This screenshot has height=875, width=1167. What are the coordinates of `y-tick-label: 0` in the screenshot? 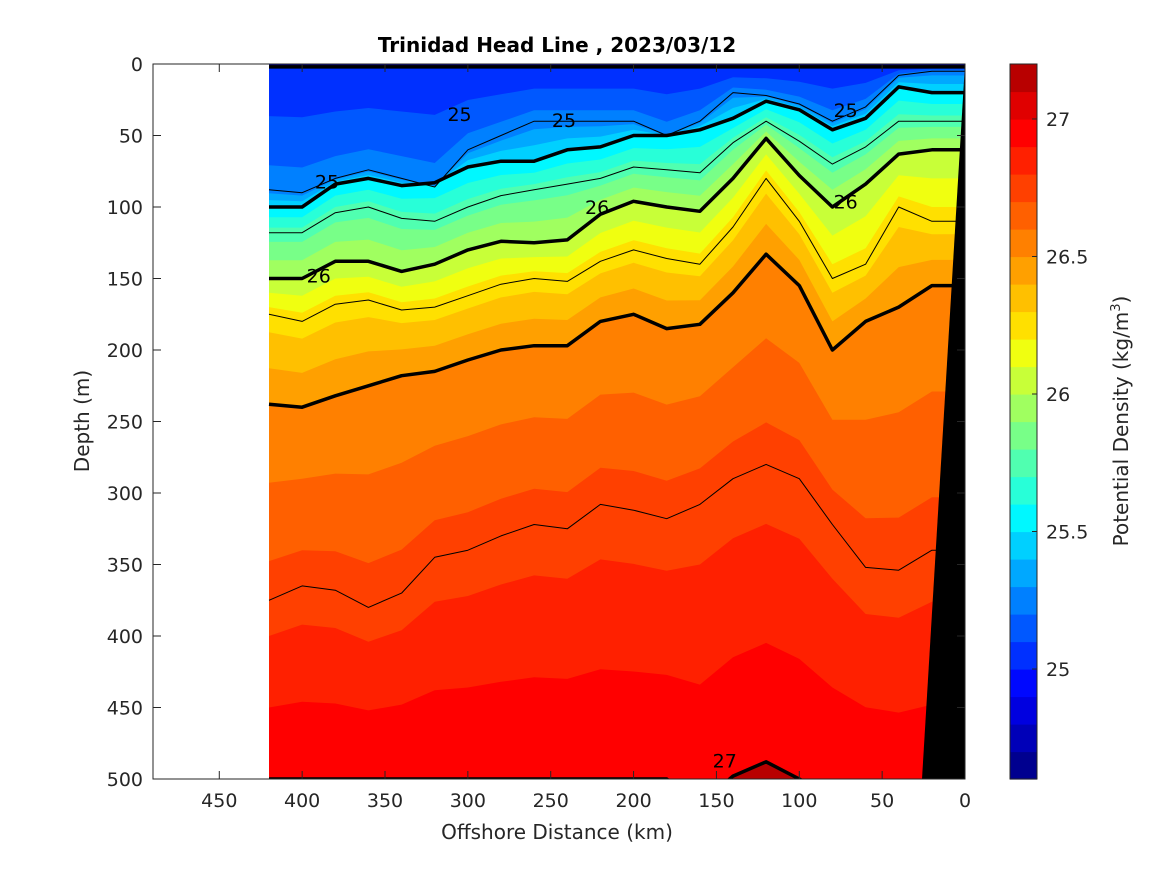 It's located at (137, 65).